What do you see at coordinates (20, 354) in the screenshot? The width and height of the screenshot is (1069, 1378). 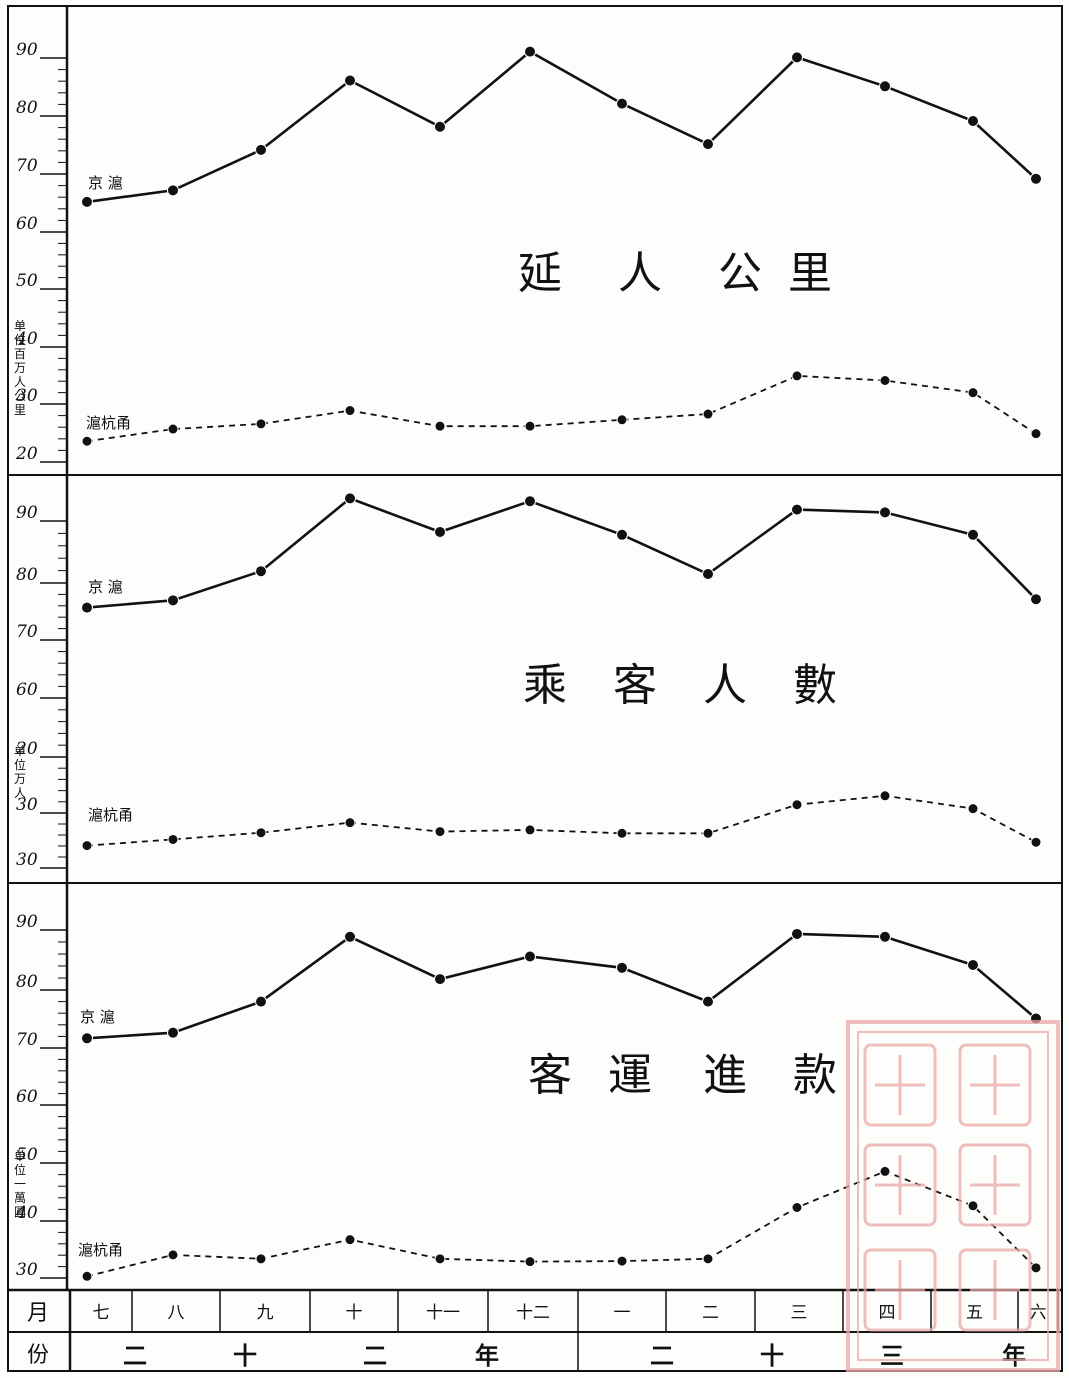 I see `unit-label-char: 百` at bounding box center [20, 354].